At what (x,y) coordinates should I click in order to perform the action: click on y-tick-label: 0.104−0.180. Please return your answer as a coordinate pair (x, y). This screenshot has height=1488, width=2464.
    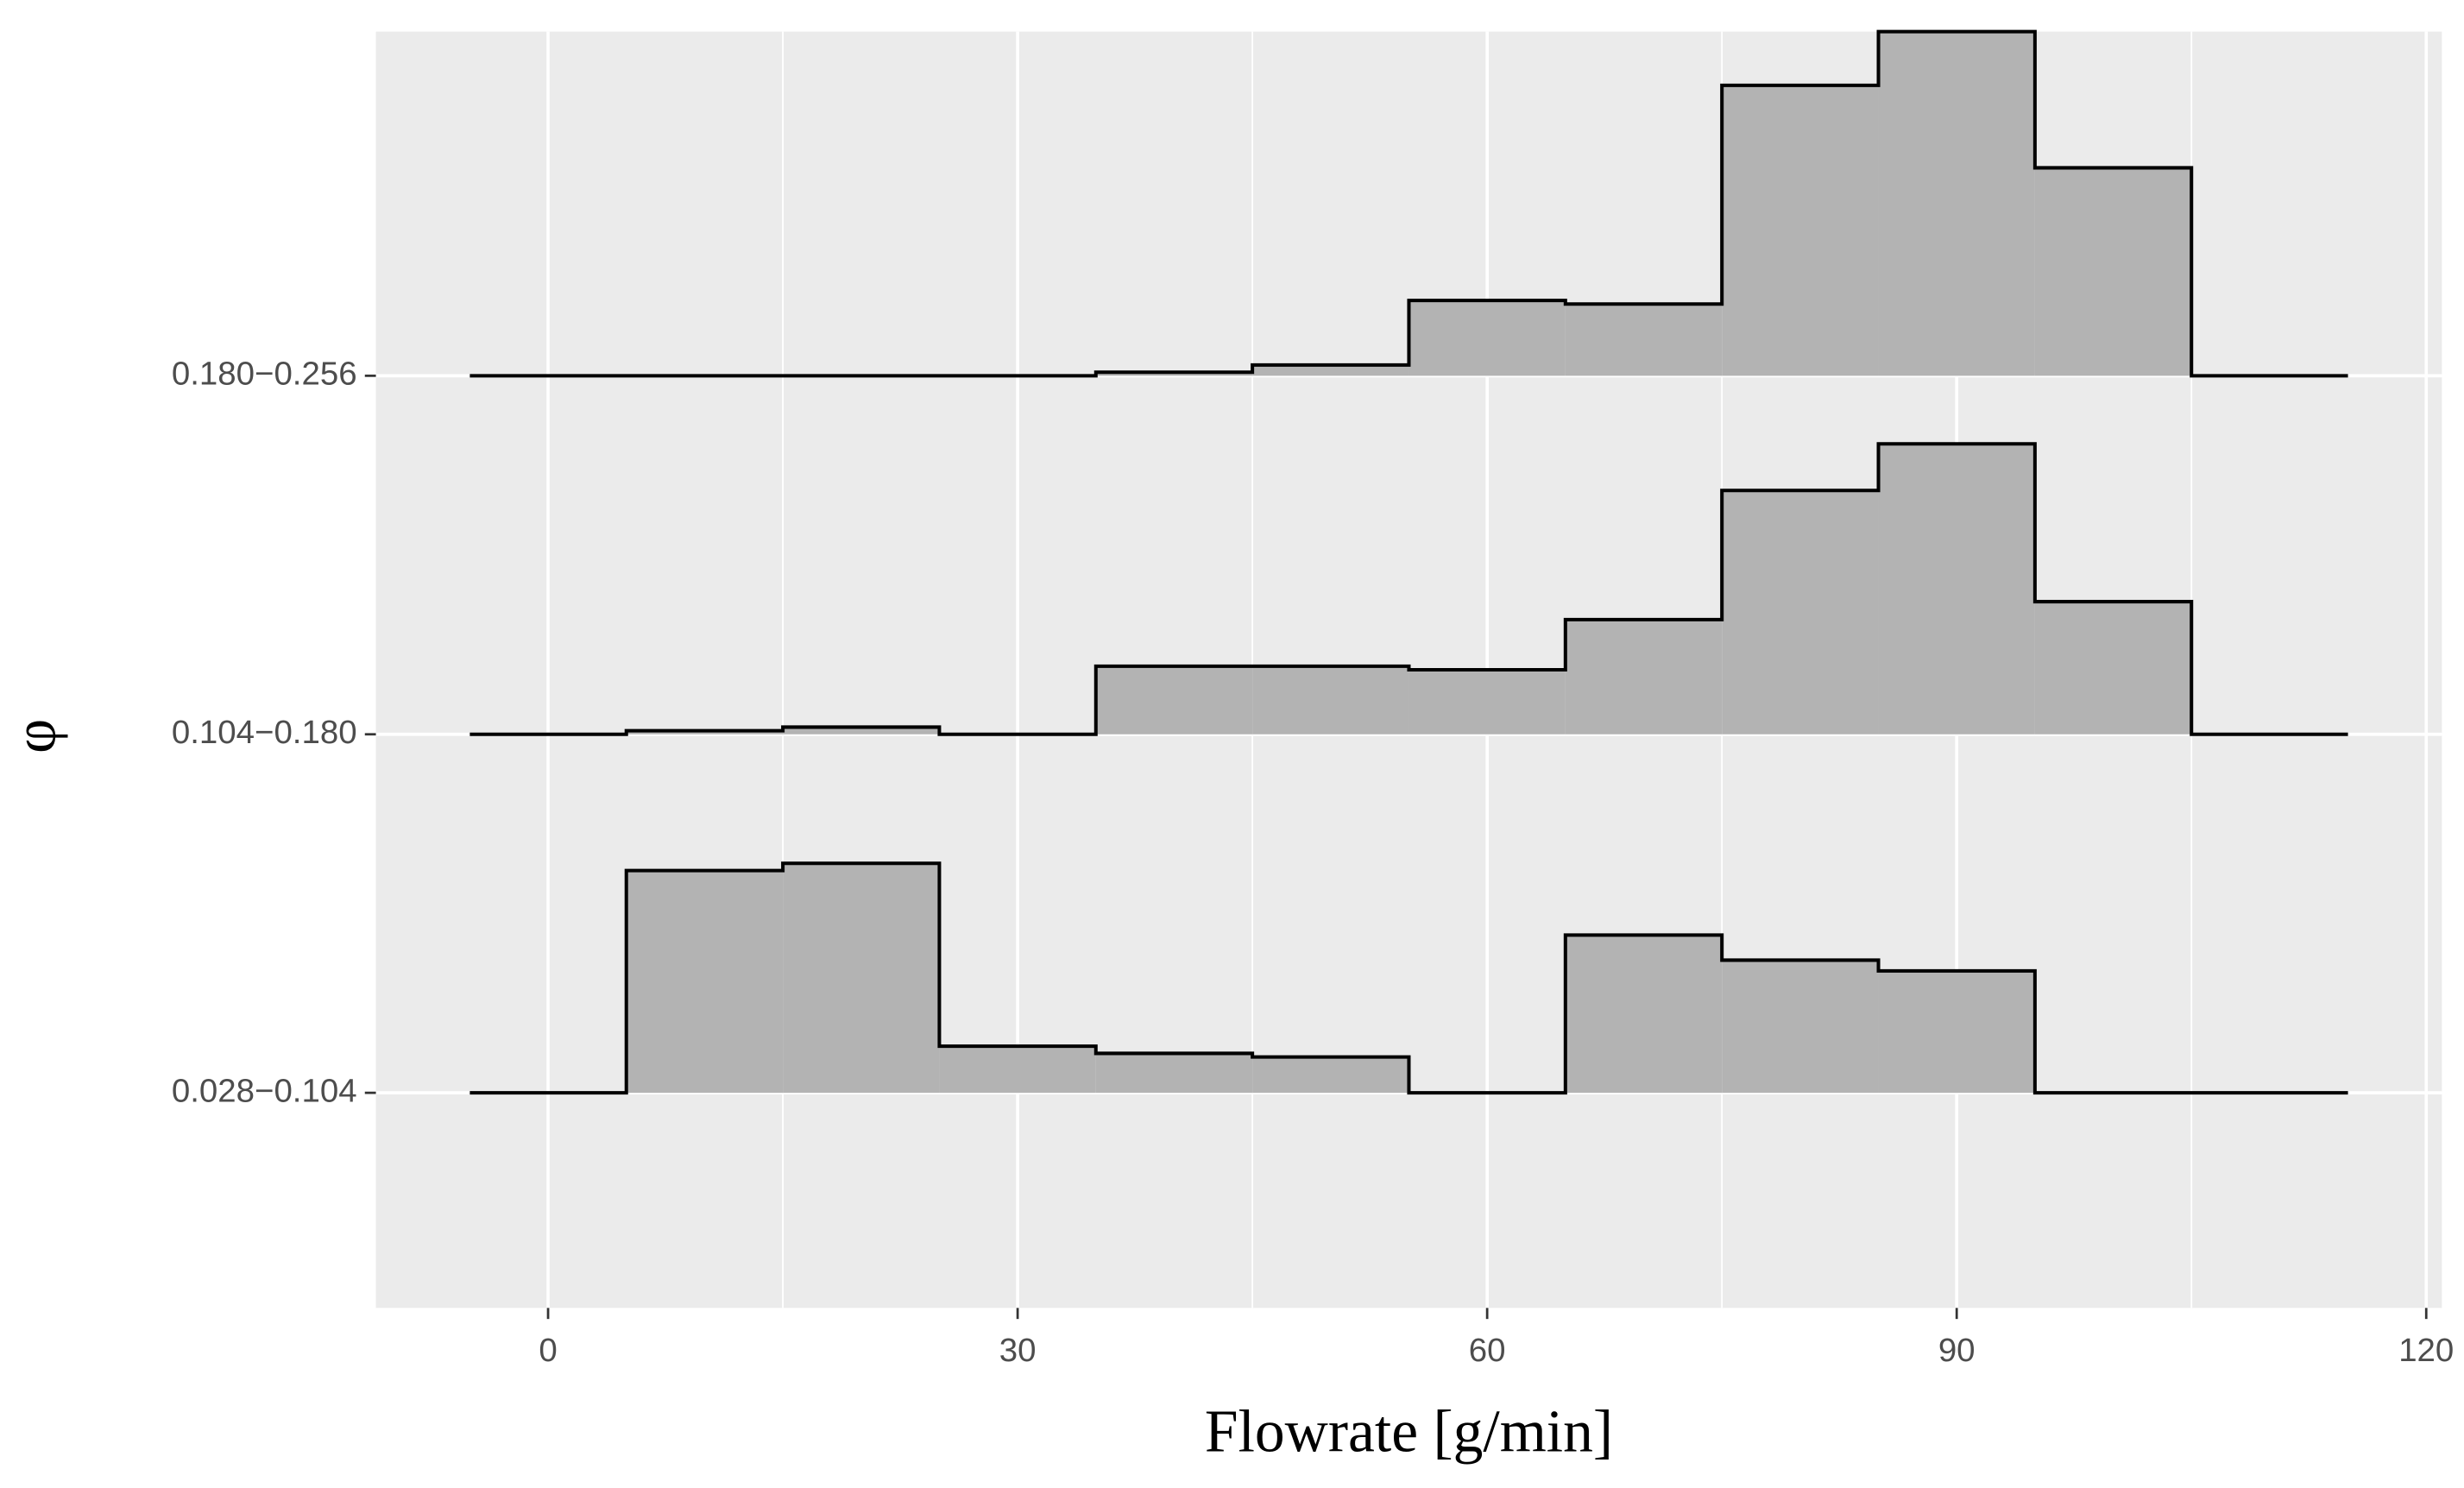
    Looking at the image, I should click on (264, 733).